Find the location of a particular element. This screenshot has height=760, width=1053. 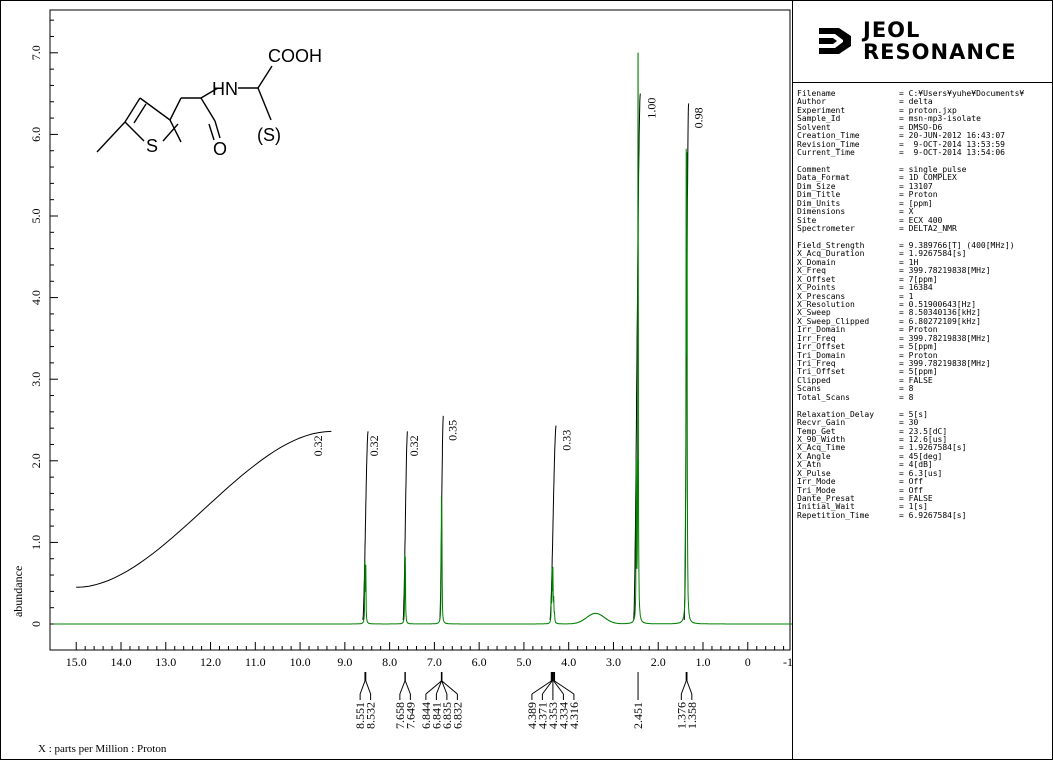

atom-label-sulfur: S is located at coordinates (152, 146).